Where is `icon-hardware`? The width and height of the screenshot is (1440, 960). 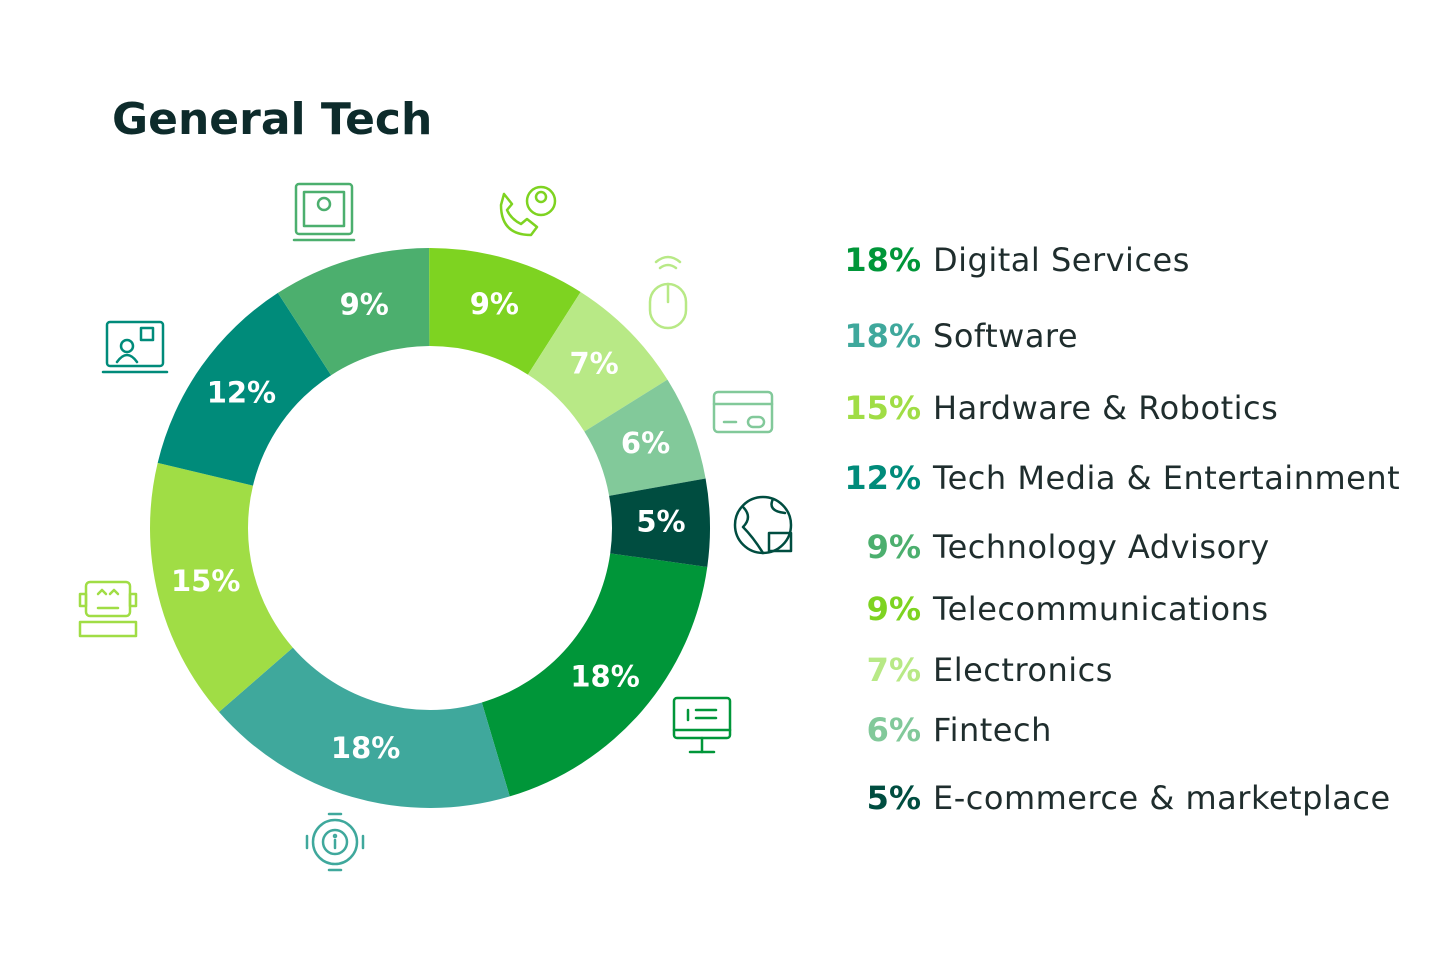 icon-hardware is located at coordinates (108, 609).